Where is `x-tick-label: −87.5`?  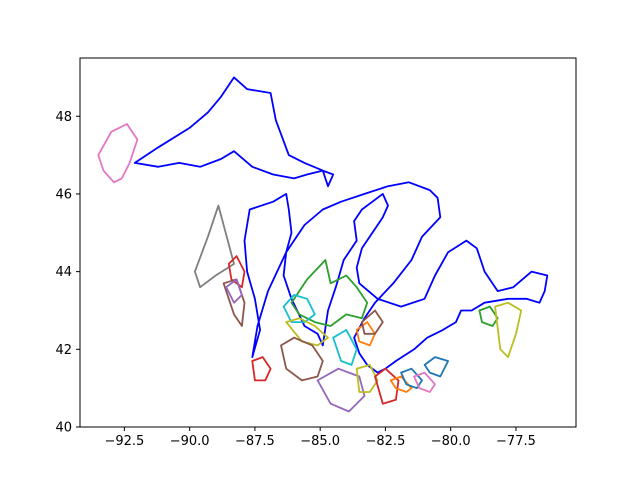
x-tick-label: −87.5 is located at coordinates (255, 441).